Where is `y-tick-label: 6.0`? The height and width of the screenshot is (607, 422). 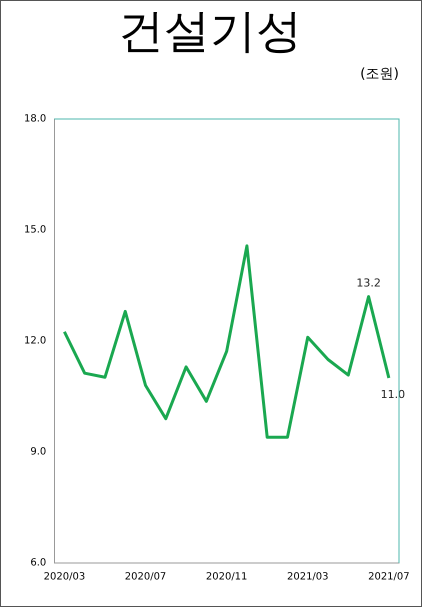 y-tick-label: 6.0 is located at coordinates (38, 563).